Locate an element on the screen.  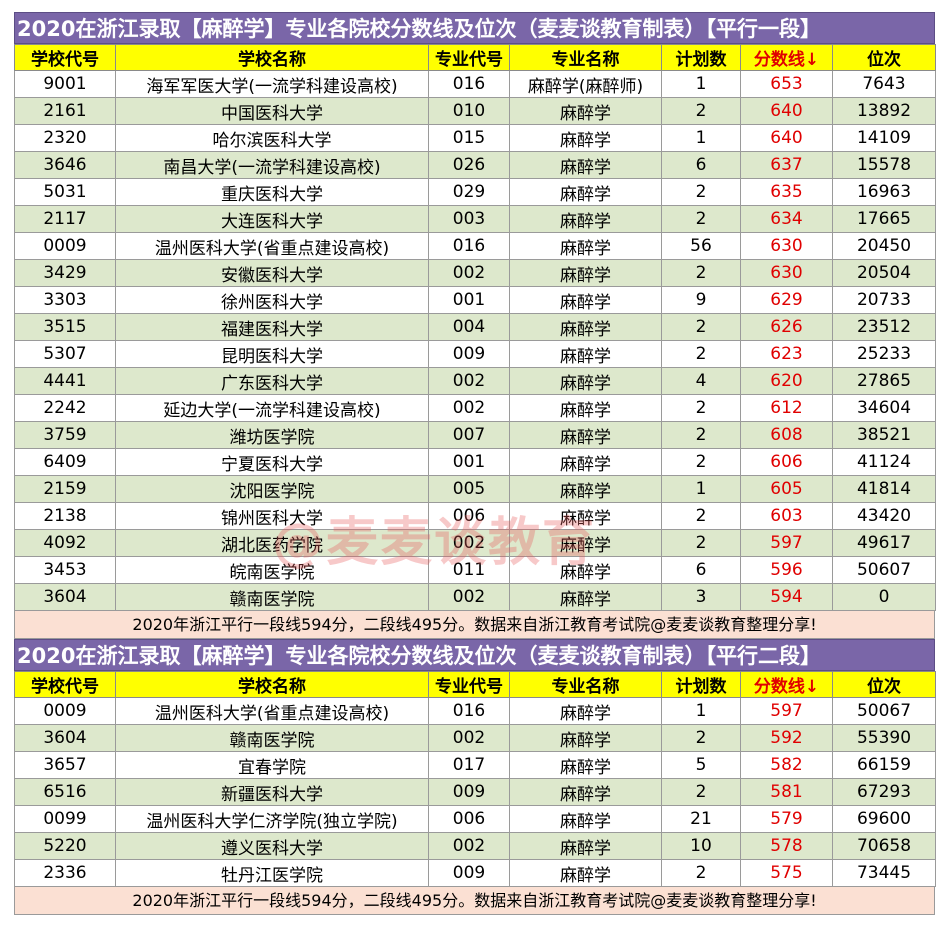
table-row: 2320 哈尔滨医科大学 015 麻醉学 1 640 14109 is located at coordinates (475, 138).